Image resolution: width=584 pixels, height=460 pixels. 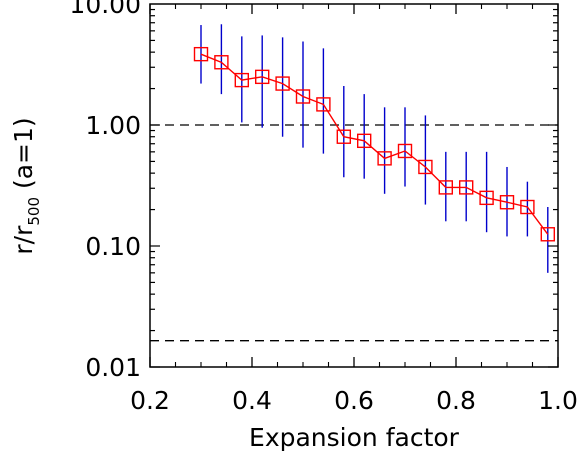 I want to click on y-axis-title-subscript: 500, so click(x=34, y=211).